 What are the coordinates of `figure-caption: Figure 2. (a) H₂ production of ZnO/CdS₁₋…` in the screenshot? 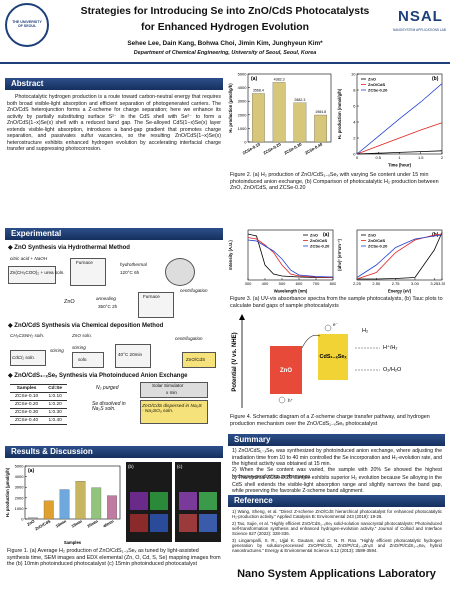 It's located at (334, 182).